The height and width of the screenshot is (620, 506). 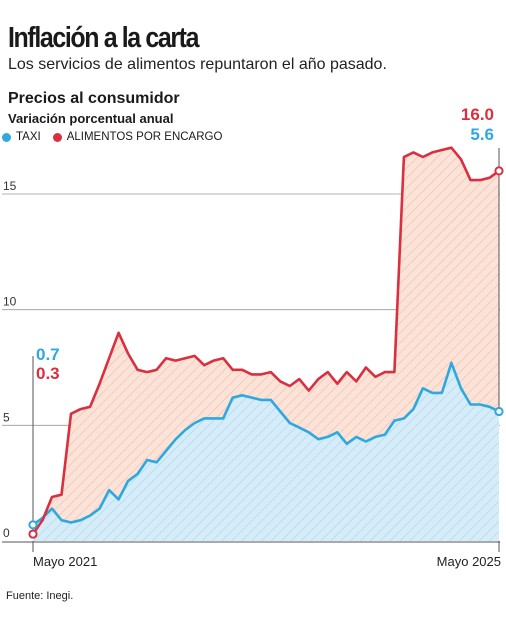 I want to click on legend-dot-alimentos, so click(x=57, y=137).